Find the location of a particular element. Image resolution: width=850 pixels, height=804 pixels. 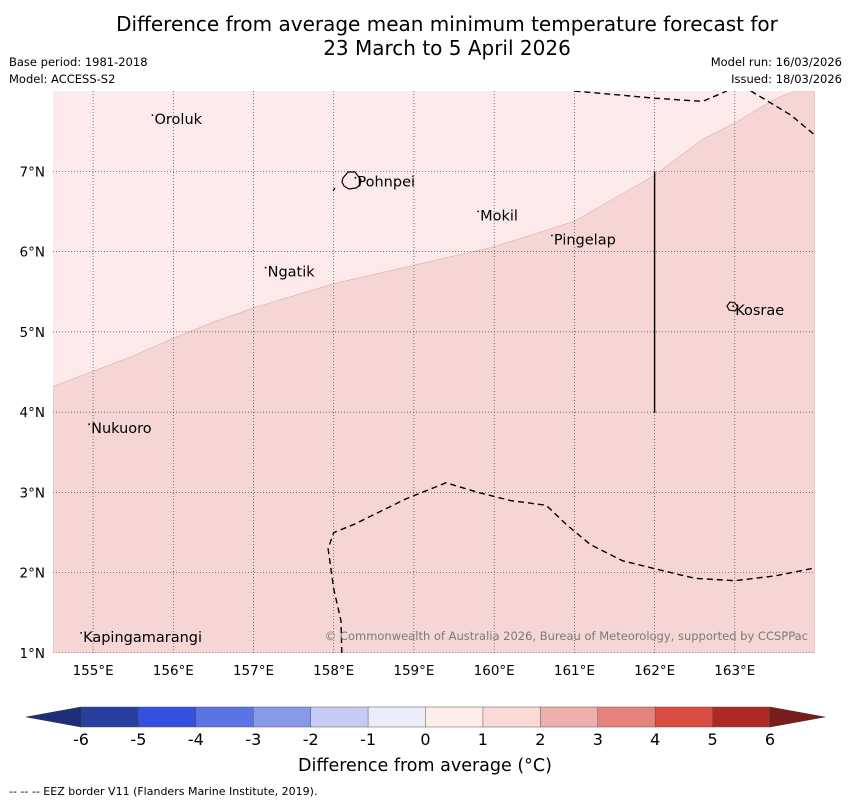

place-mokil: Mokil is located at coordinates (497, 216).